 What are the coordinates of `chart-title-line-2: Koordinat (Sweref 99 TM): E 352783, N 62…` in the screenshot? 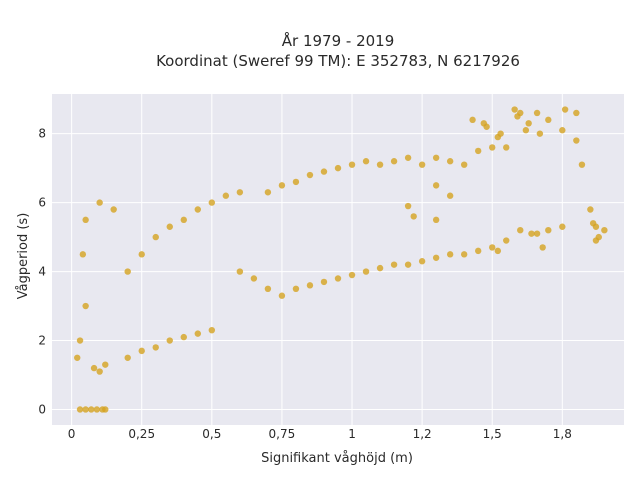 It's located at (338, 61).